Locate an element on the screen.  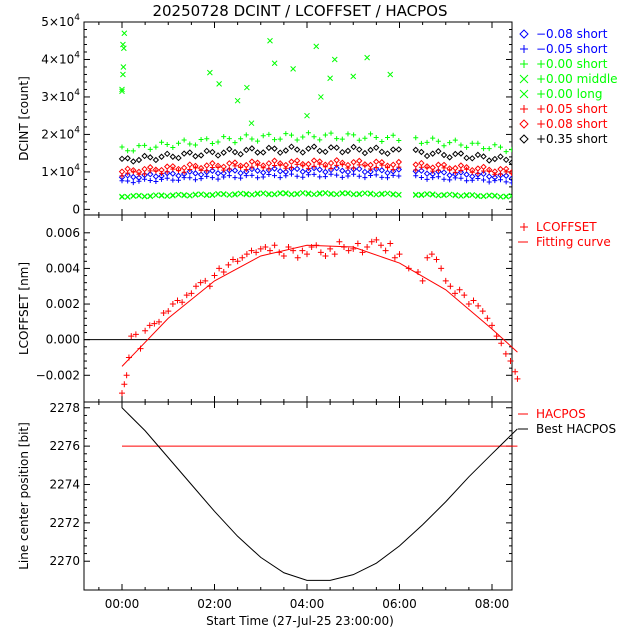
legend-label: +0.08 short is located at coordinates (572, 124).